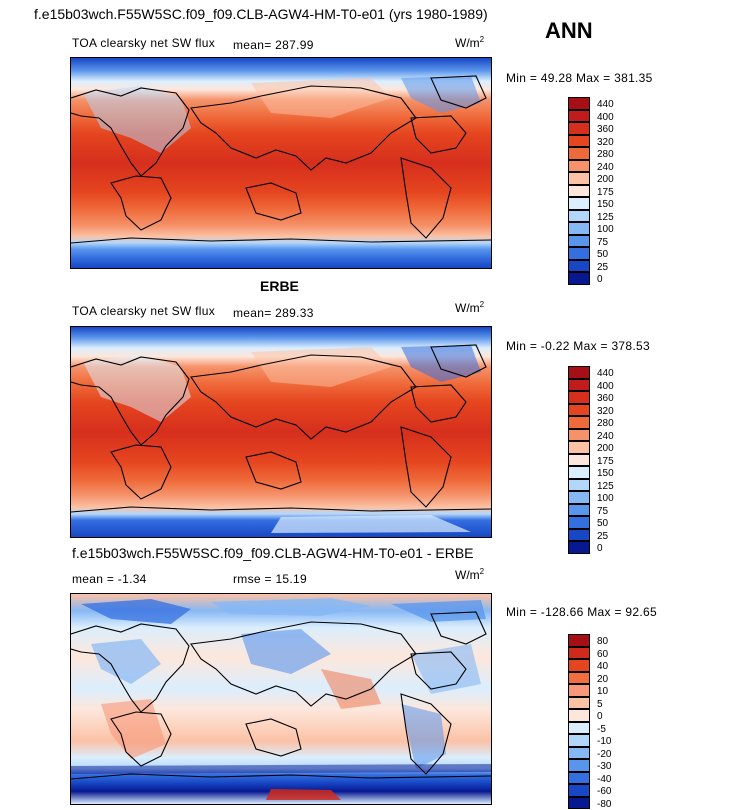  Describe the element at coordinates (603, 679) in the screenshot. I see `colorbar-label: 20` at that location.